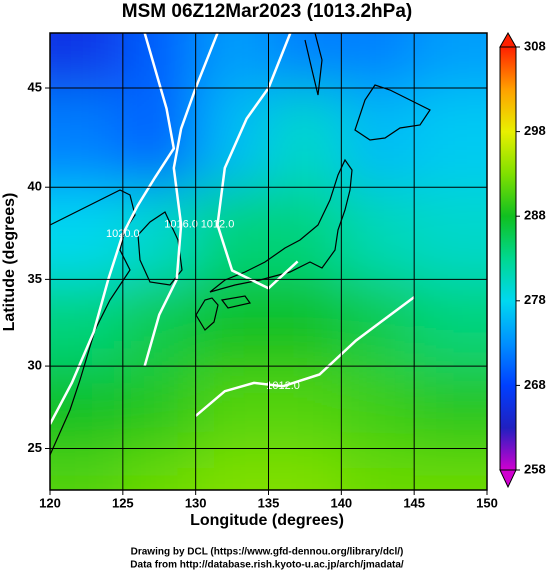  I want to click on colorbar-tick-label: 268, so click(535, 384).